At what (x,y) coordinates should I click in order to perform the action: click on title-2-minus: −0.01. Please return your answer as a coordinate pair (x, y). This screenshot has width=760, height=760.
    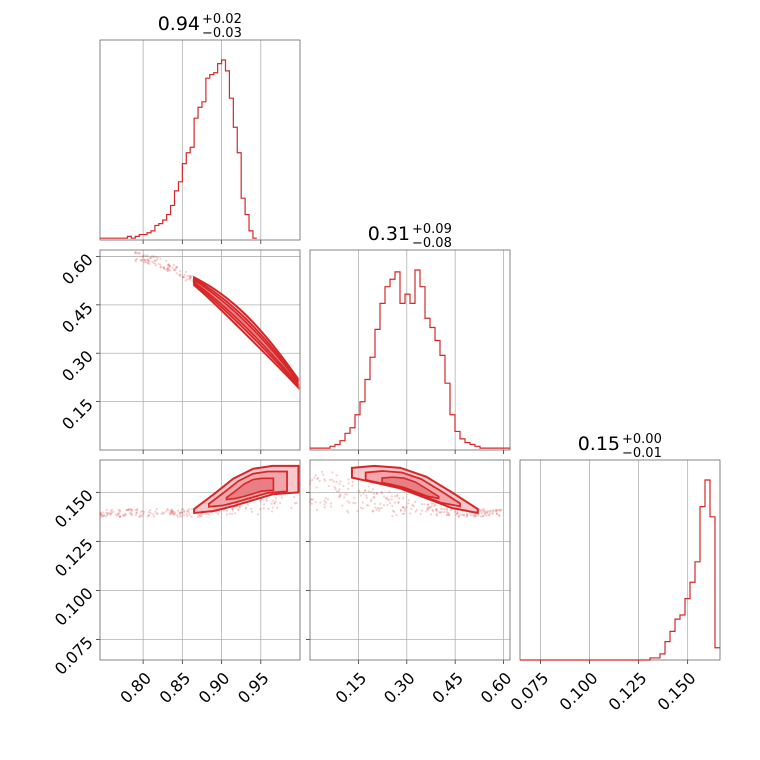
    Looking at the image, I should click on (642, 453).